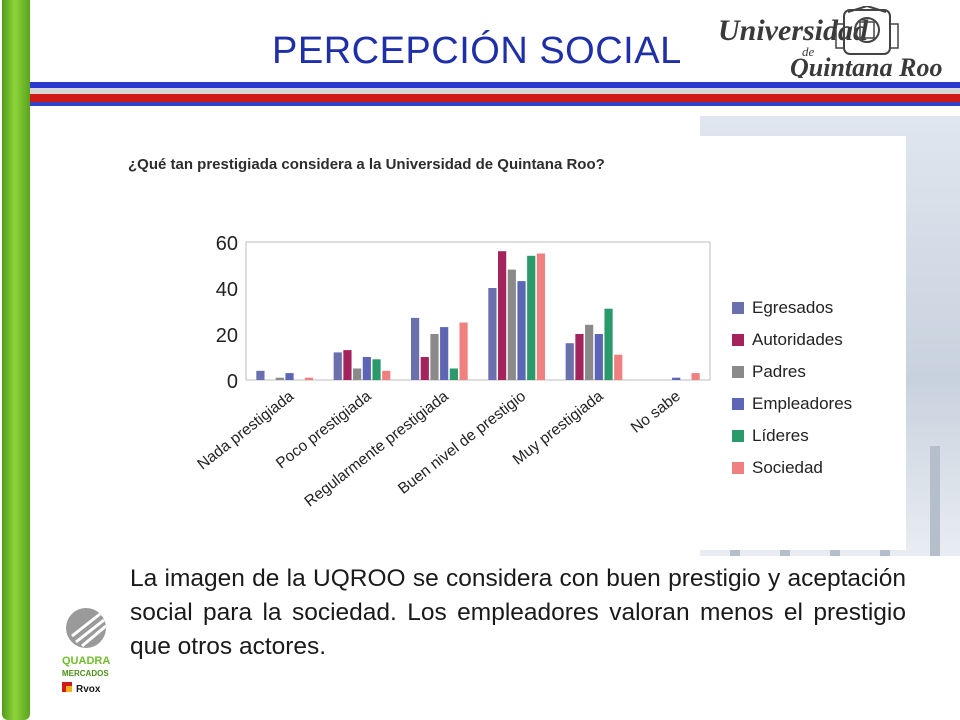 The width and height of the screenshot is (960, 720). Describe the element at coordinates (531, 317) in the screenshot. I see `bar-líderes-3` at that location.